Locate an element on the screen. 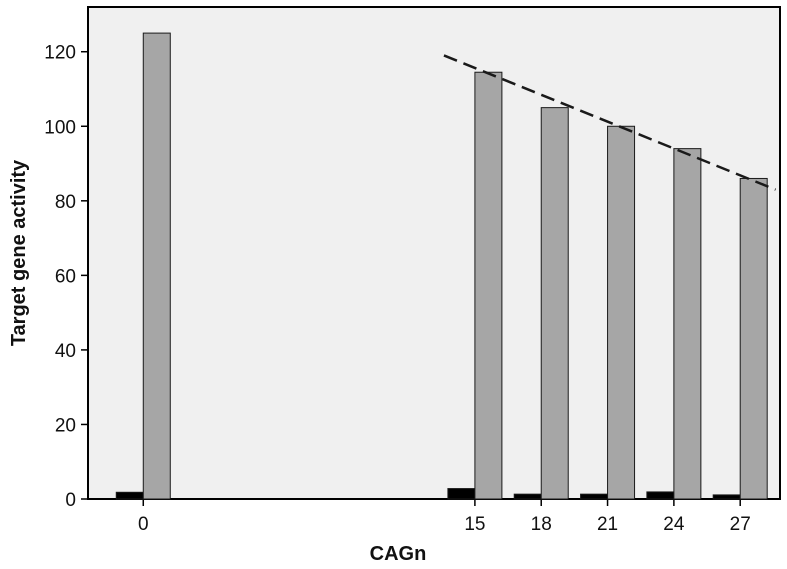  x-tick-label: 15 is located at coordinates (474, 524).